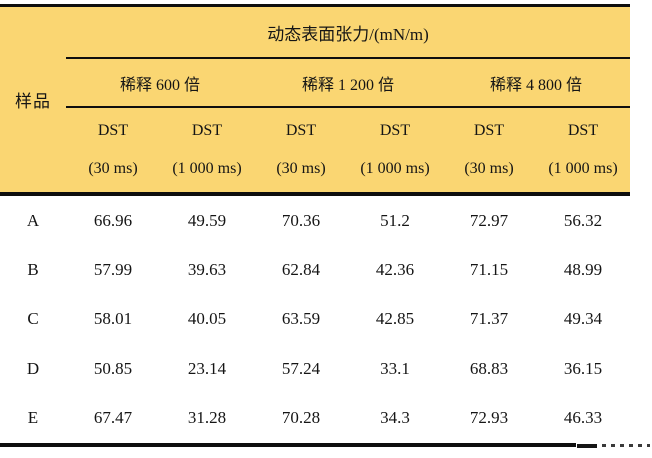 This screenshot has width=652, height=458. I want to click on value-cell: 57.99, so click(113, 270).